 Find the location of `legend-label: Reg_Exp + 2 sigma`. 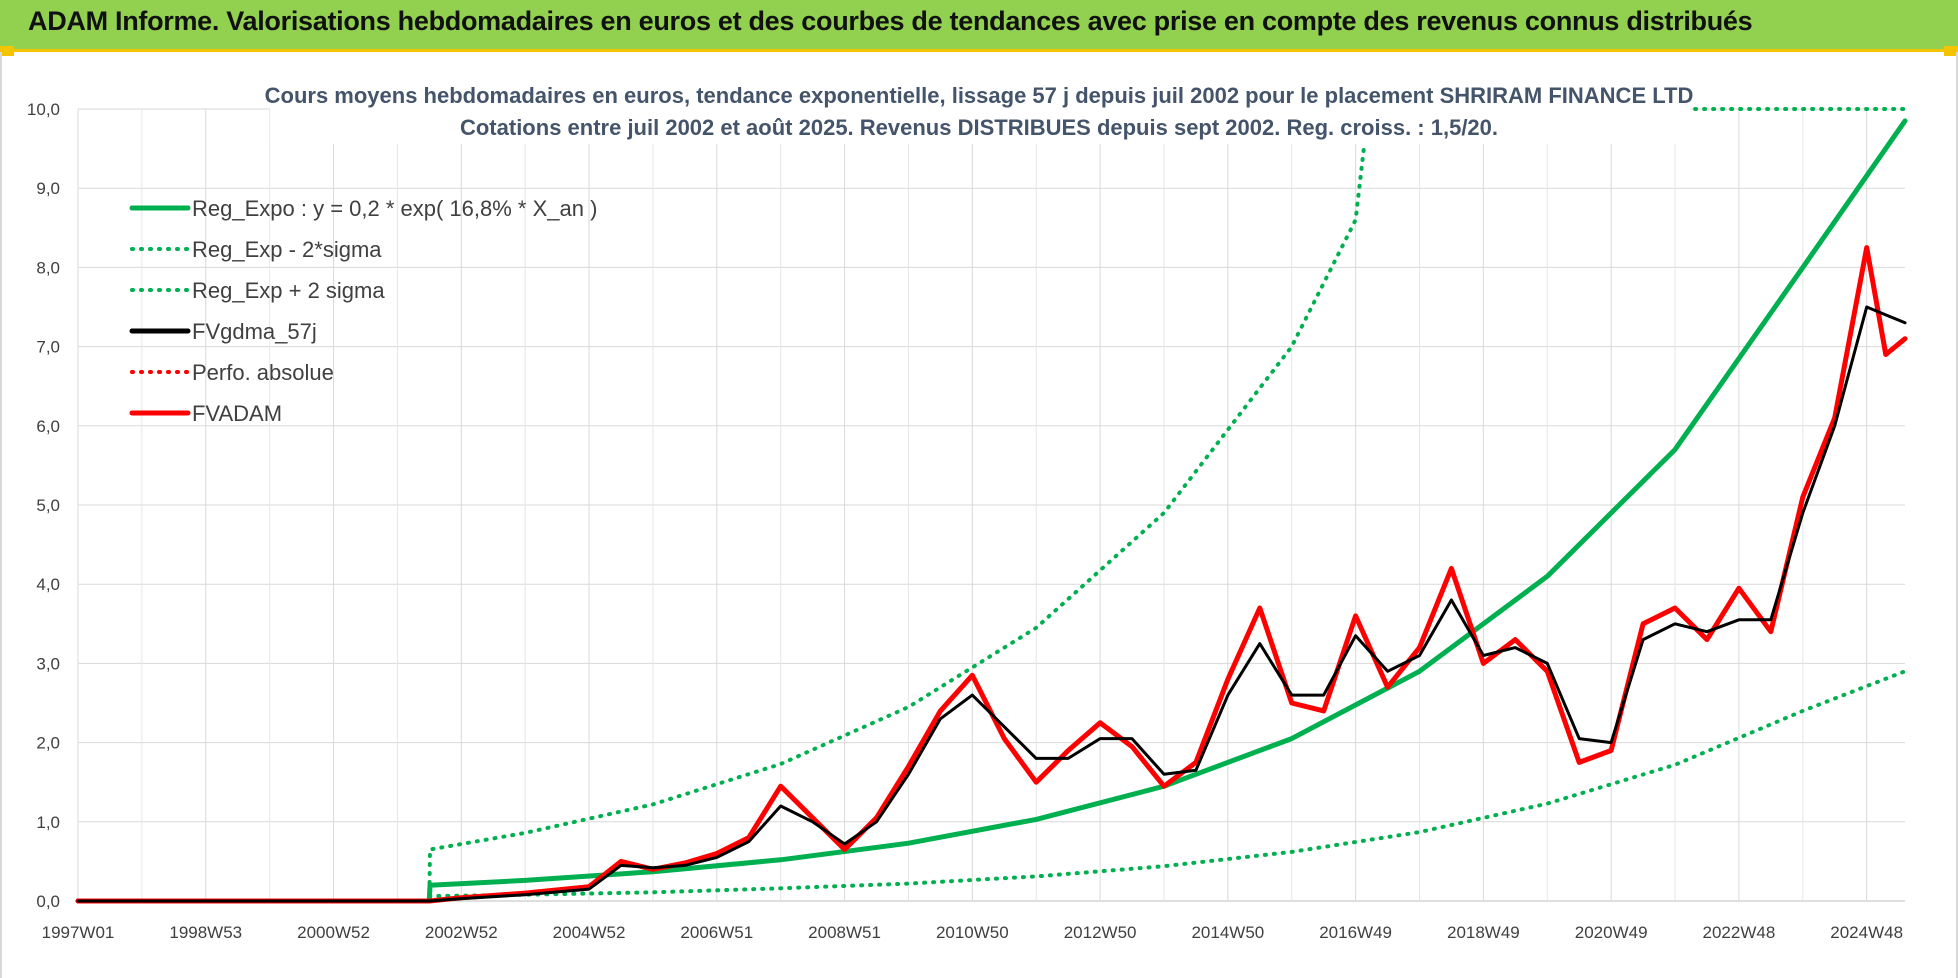

legend-label: Reg_Exp + 2 sigma is located at coordinates (288, 290).